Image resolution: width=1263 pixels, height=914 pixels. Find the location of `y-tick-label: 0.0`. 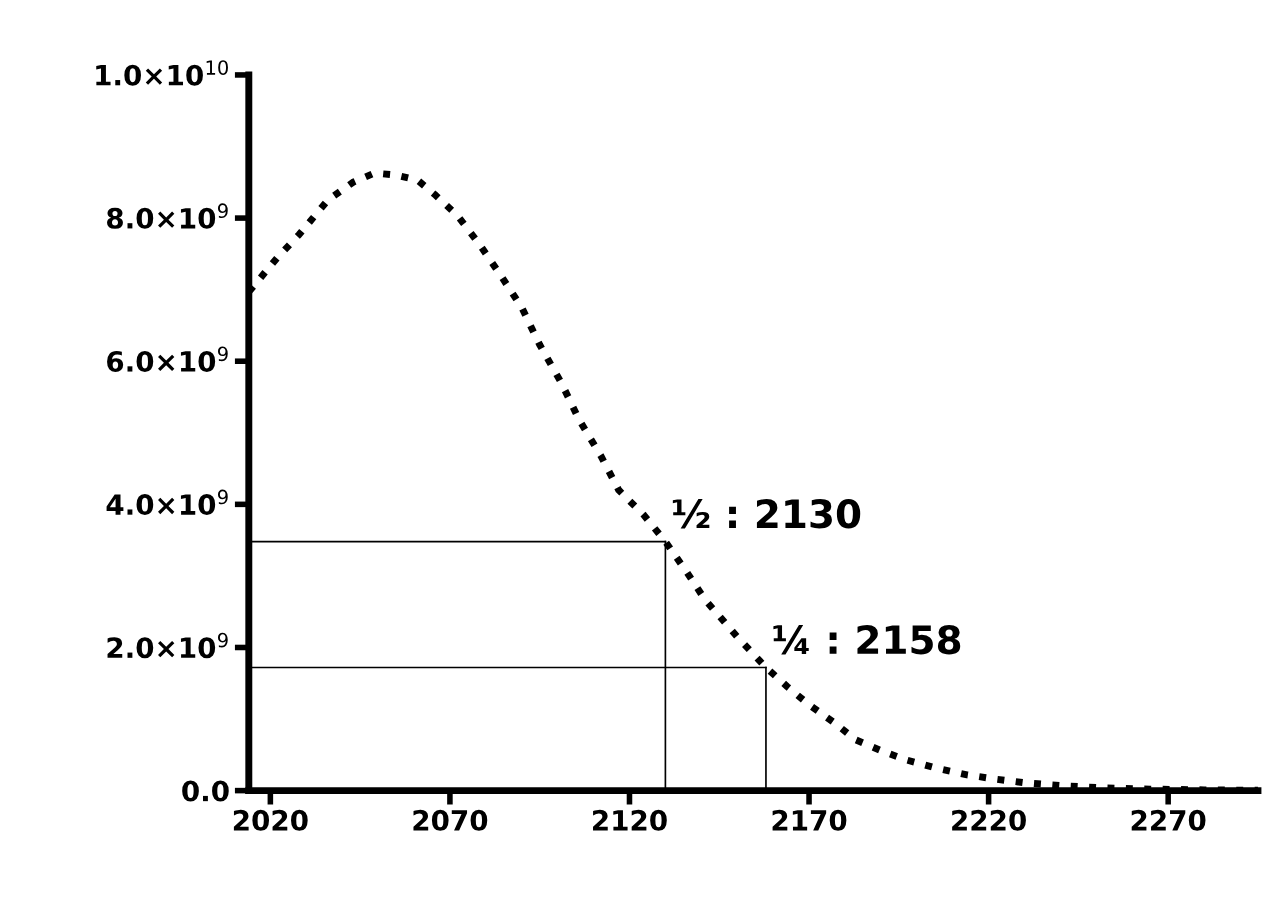

y-tick-label: 0.0 is located at coordinates (205, 791).